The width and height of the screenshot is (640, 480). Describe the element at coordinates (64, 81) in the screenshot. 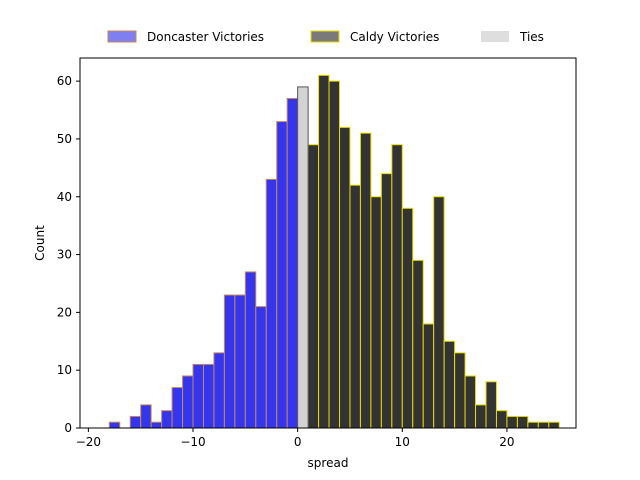

I see `y-tick-label: 60` at that location.